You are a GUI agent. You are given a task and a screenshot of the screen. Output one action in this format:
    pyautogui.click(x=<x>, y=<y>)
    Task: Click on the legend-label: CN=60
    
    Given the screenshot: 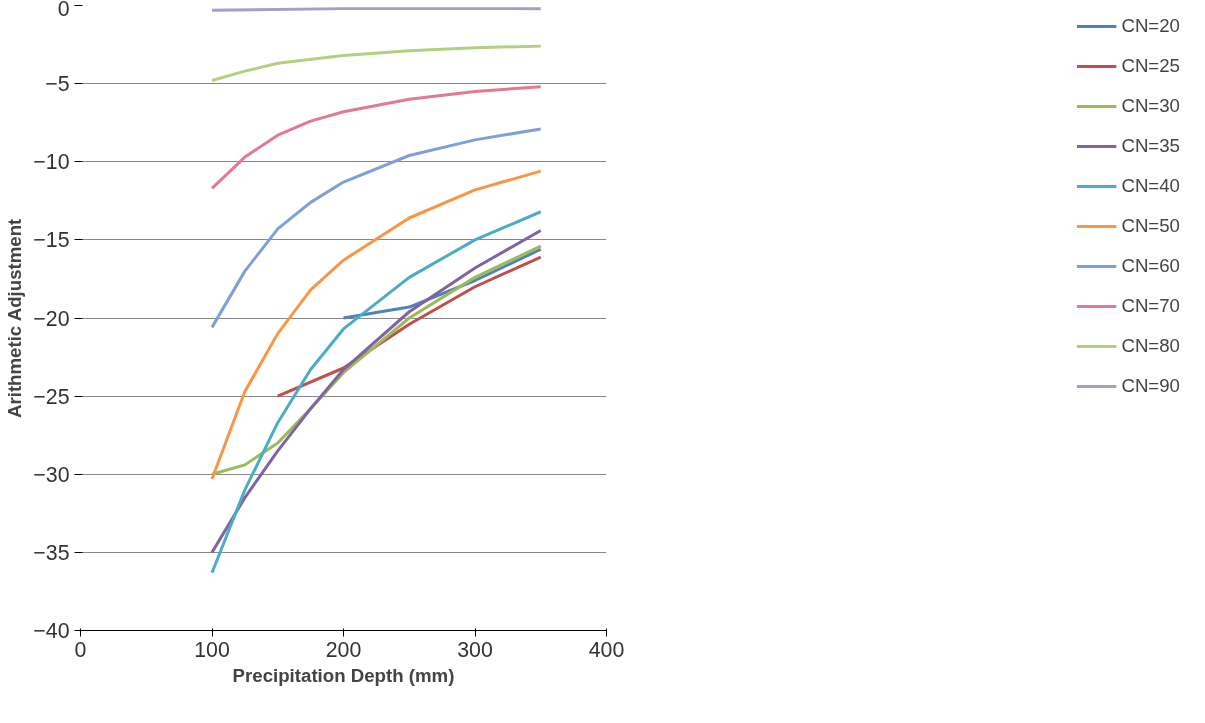 What is the action you would take?
    pyautogui.click(x=1150, y=266)
    